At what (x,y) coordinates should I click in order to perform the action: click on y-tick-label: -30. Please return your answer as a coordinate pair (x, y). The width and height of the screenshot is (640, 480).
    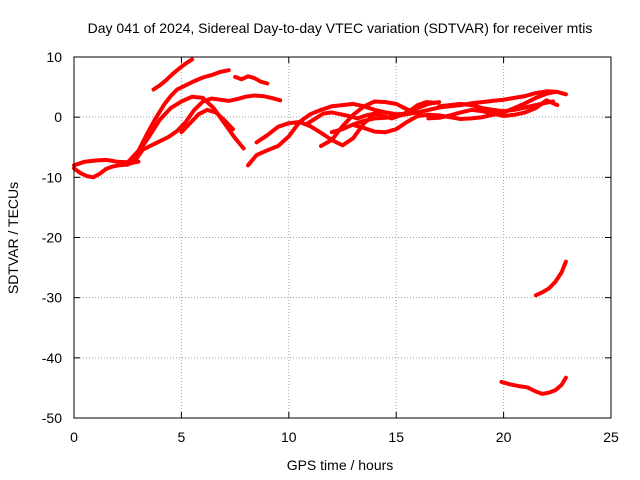
    Looking at the image, I should click on (52, 298).